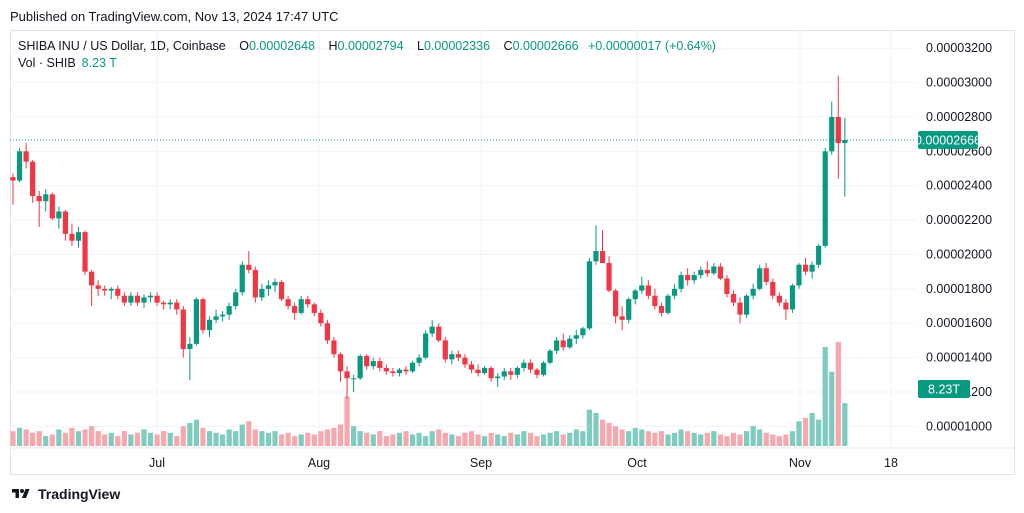 The width and height of the screenshot is (1024, 513). What do you see at coordinates (122, 46) in the screenshot?
I see `symbol-title: SHIBA INU / US Dollar, 1D, Coinbase` at bounding box center [122, 46].